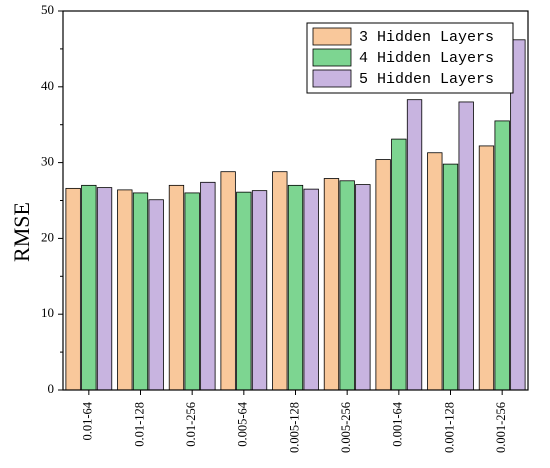  I want to click on x-tick-label: 0.005-256, so click(346, 427).